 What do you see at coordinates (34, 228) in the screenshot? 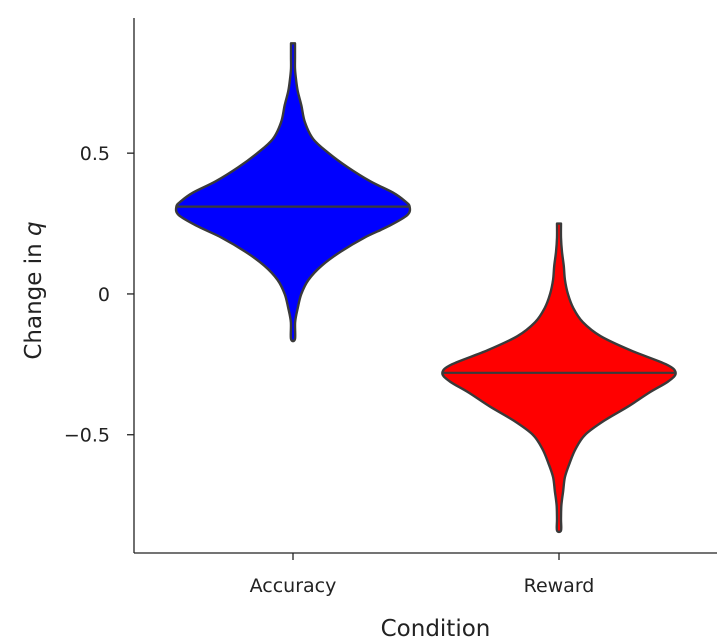
I see `y-axis-title-variable: q` at bounding box center [34, 228].